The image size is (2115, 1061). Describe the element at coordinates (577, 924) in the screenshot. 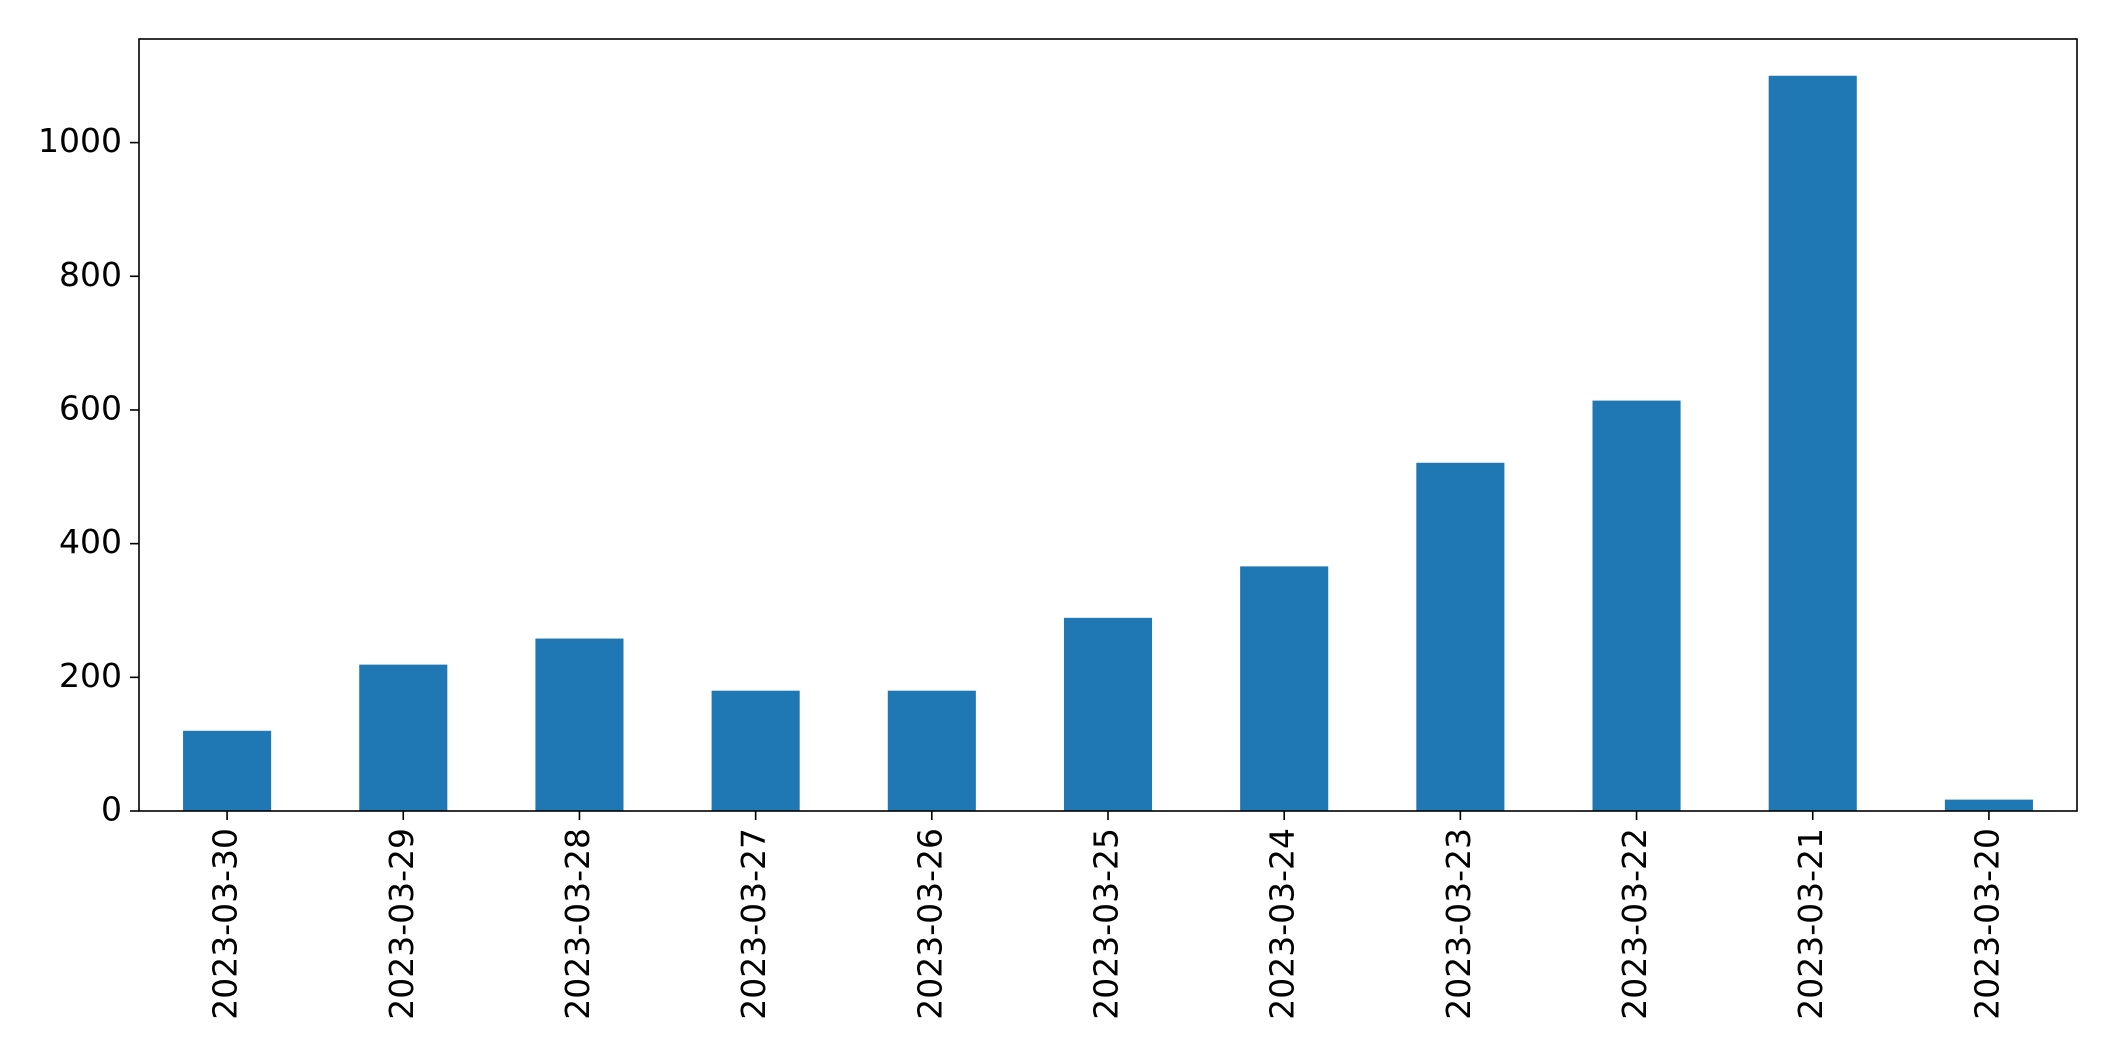

I see `x-tick-label: 2023-03-28` at that location.